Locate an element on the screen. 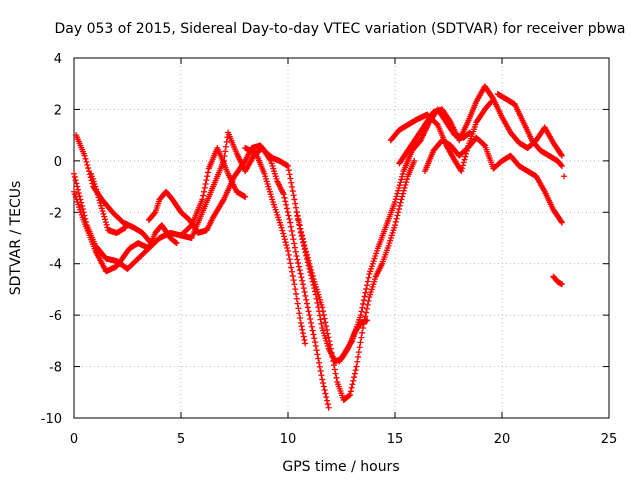 The height and width of the screenshot is (480, 640). x-tick-label: 5 is located at coordinates (181, 439).